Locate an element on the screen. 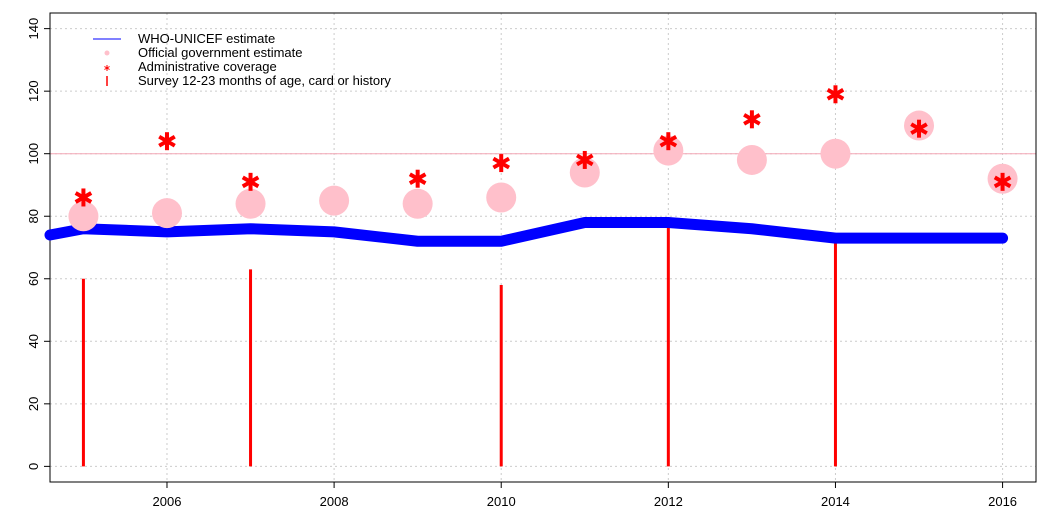  legend-label: Administrative coverage is located at coordinates (207, 66).